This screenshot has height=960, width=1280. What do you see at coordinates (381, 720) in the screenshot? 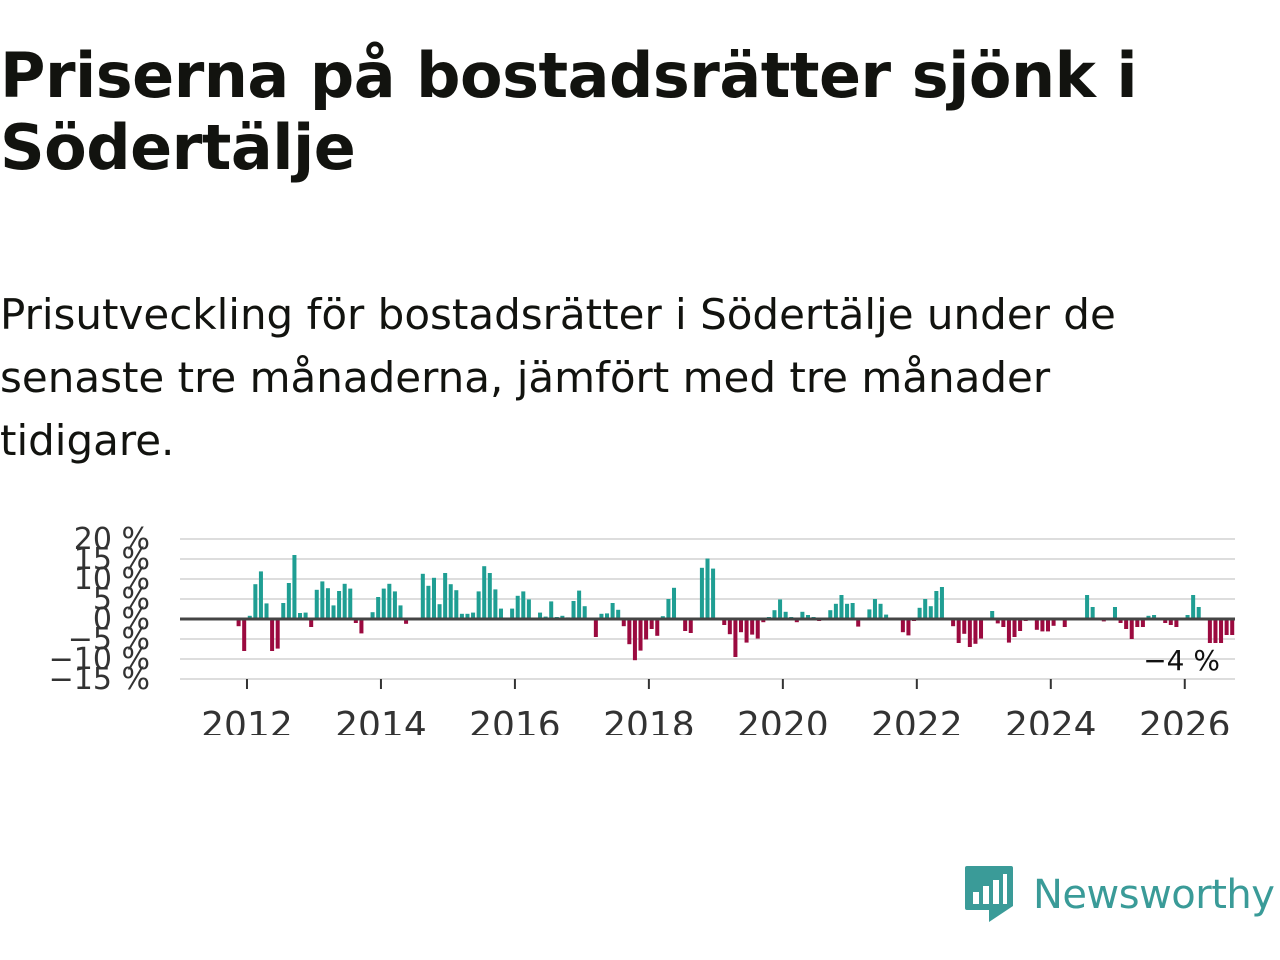
I see `x-tick-label: 2014` at bounding box center [381, 720].